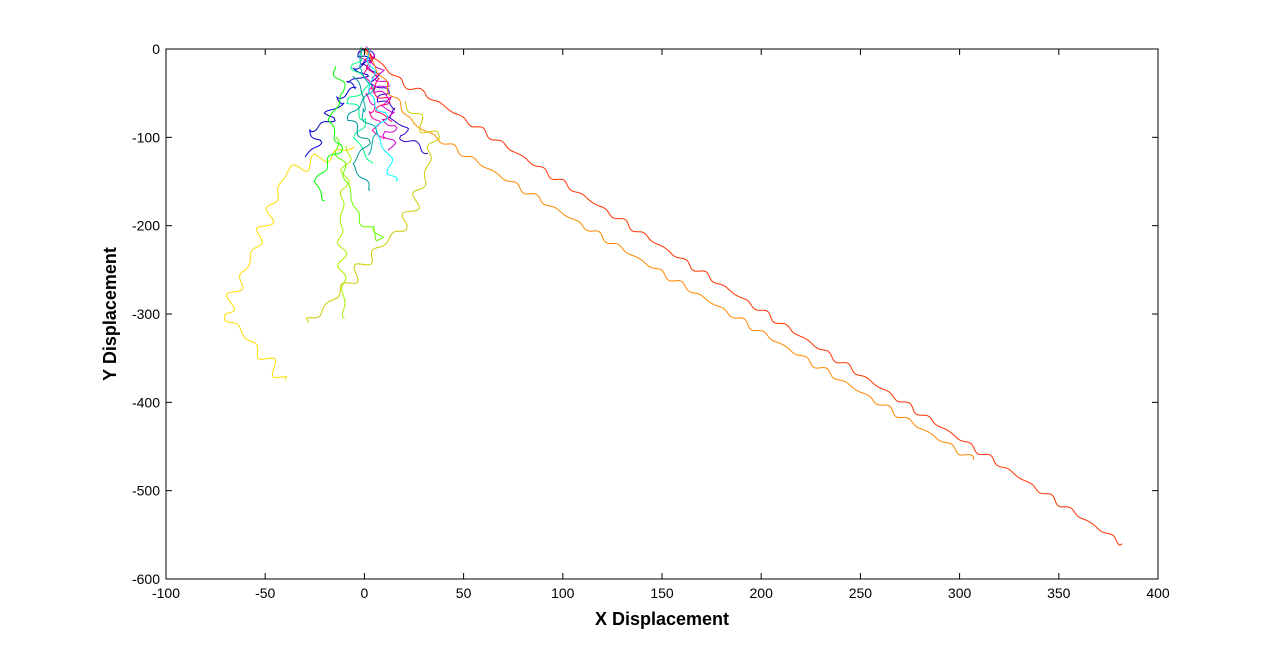 Image resolution: width=1280 pixels, height=652 pixels. I want to click on y-tick-label: -100, so click(146, 137).